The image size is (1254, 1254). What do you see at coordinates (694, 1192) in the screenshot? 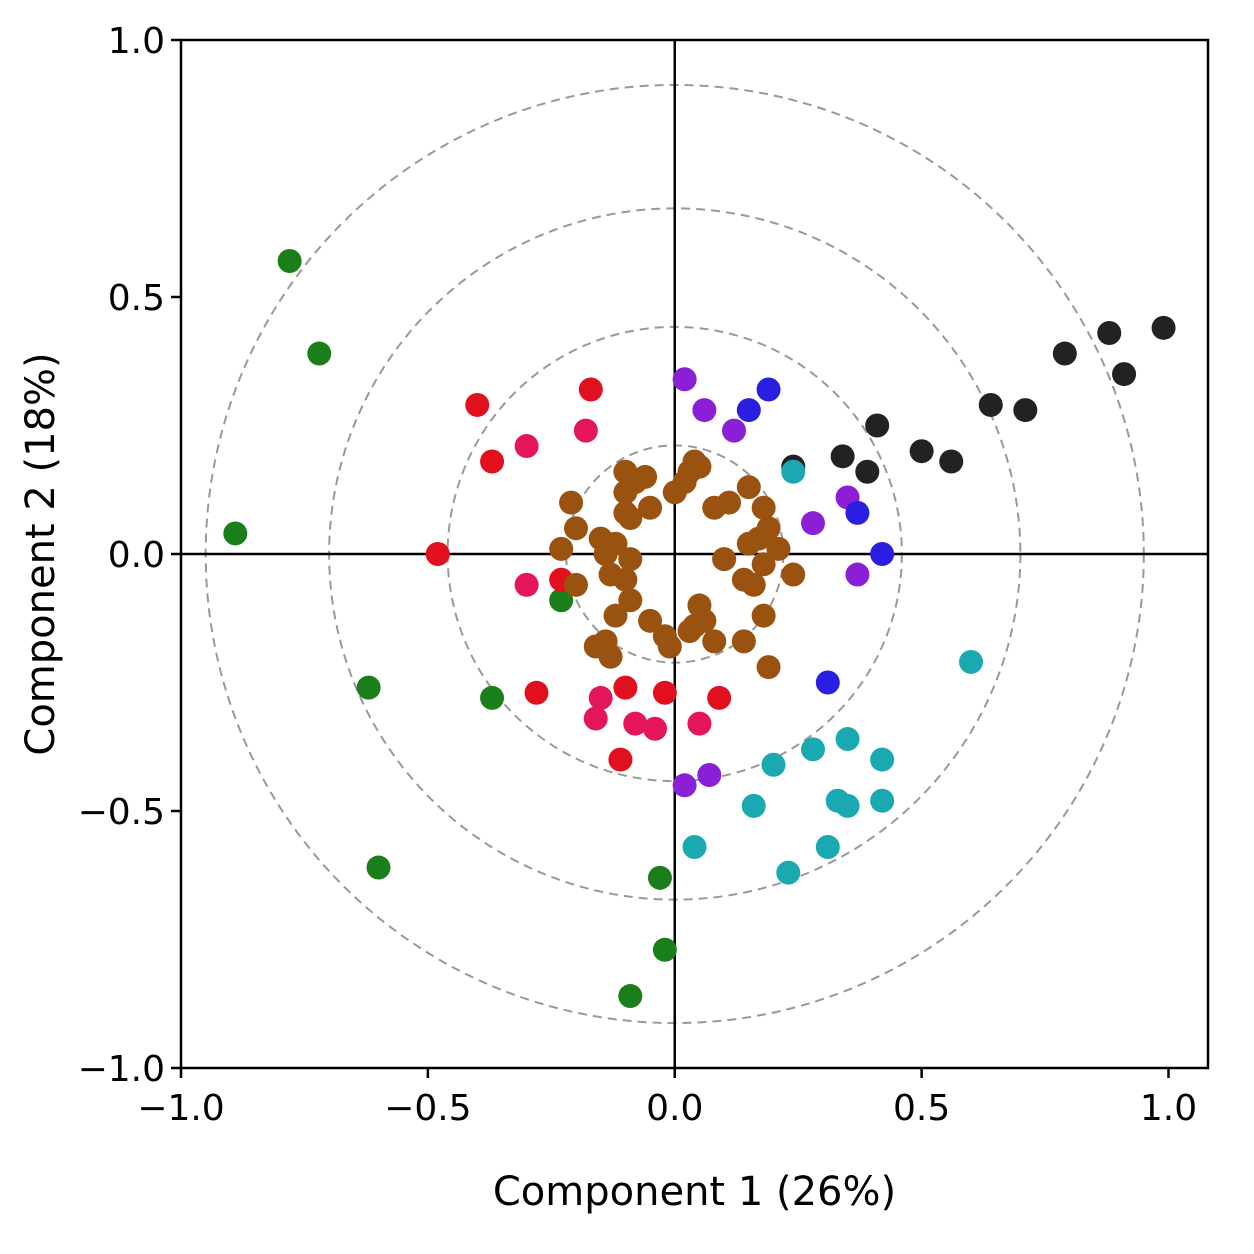
I see `x-axis-title: Component 1 (26%)` at bounding box center [694, 1192].